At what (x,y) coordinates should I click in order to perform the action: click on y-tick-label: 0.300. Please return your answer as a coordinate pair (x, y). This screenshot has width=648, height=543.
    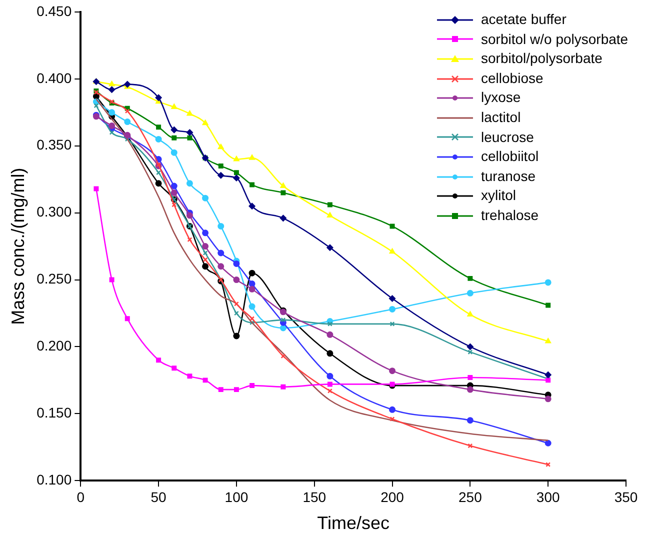
    Looking at the image, I should click on (54, 212).